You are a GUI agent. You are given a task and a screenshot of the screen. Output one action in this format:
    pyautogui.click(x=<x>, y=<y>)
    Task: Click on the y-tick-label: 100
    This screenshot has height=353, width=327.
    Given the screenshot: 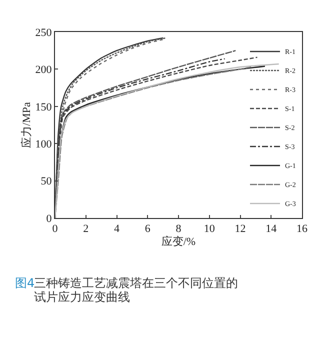 What is the action you would take?
    pyautogui.click(x=43, y=144)
    